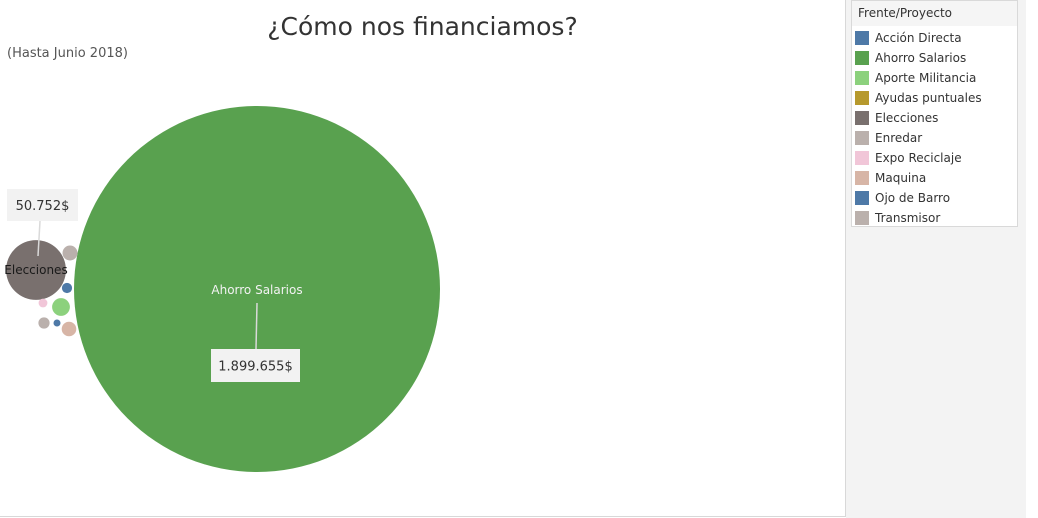 This screenshot has width=1038, height=518. I want to click on bubble-aporte-militancia, so click(61, 307).